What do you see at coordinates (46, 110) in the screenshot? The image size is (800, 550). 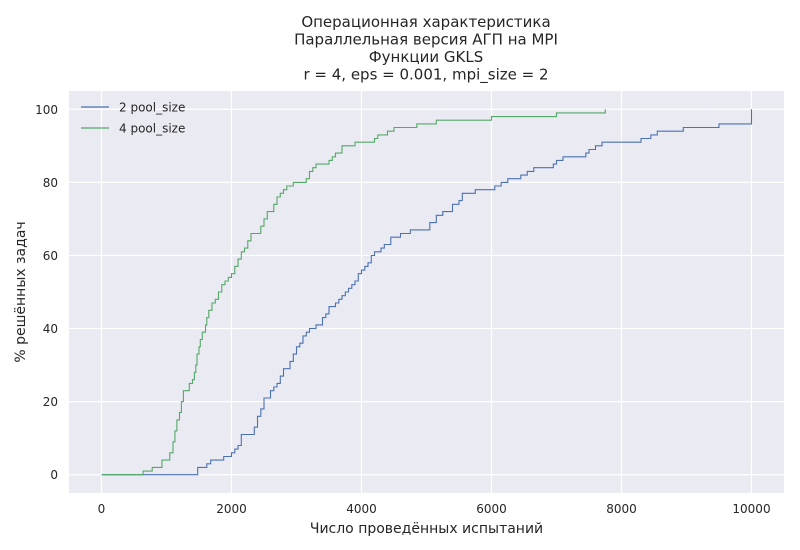 I see `y-tick-label: 100` at bounding box center [46, 110].